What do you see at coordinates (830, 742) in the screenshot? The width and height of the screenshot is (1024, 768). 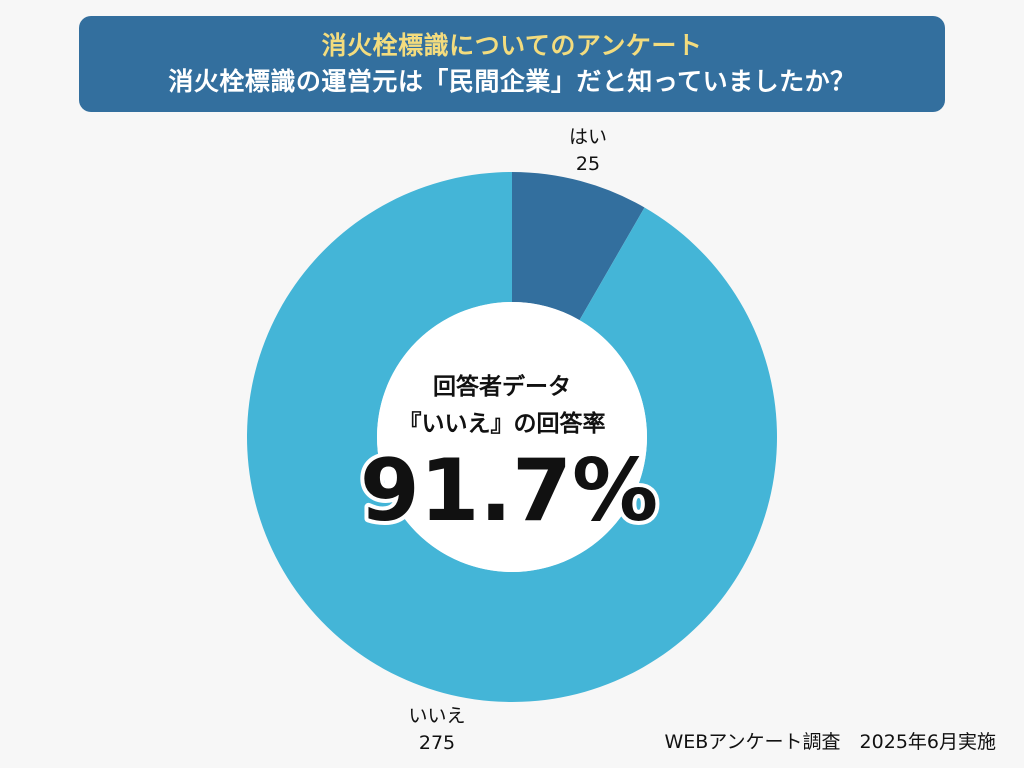 I see `survey-source-note: WEBアンケート調査 2025年6月実施` at bounding box center [830, 742].